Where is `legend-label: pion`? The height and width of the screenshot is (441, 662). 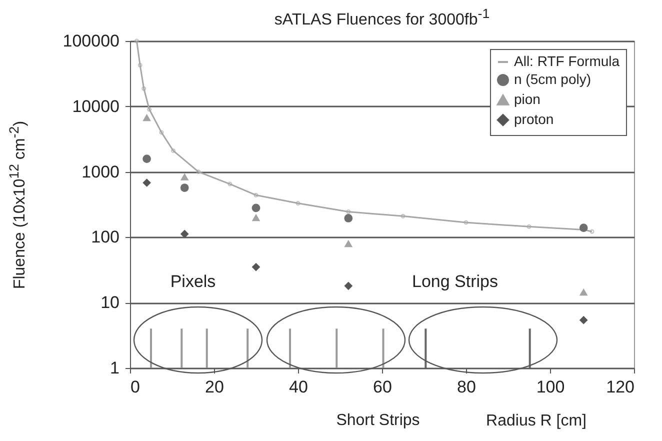 legend-label: pion is located at coordinates (527, 99).